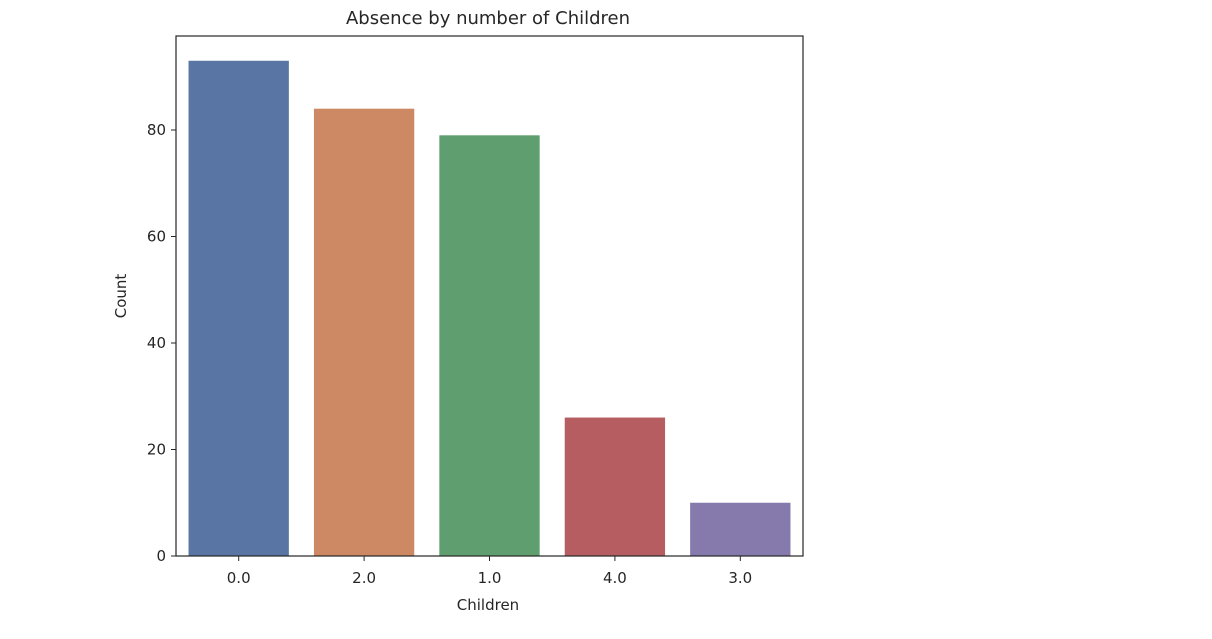  Describe the element at coordinates (489, 345) in the screenshot. I see `bar-1.0` at that location.